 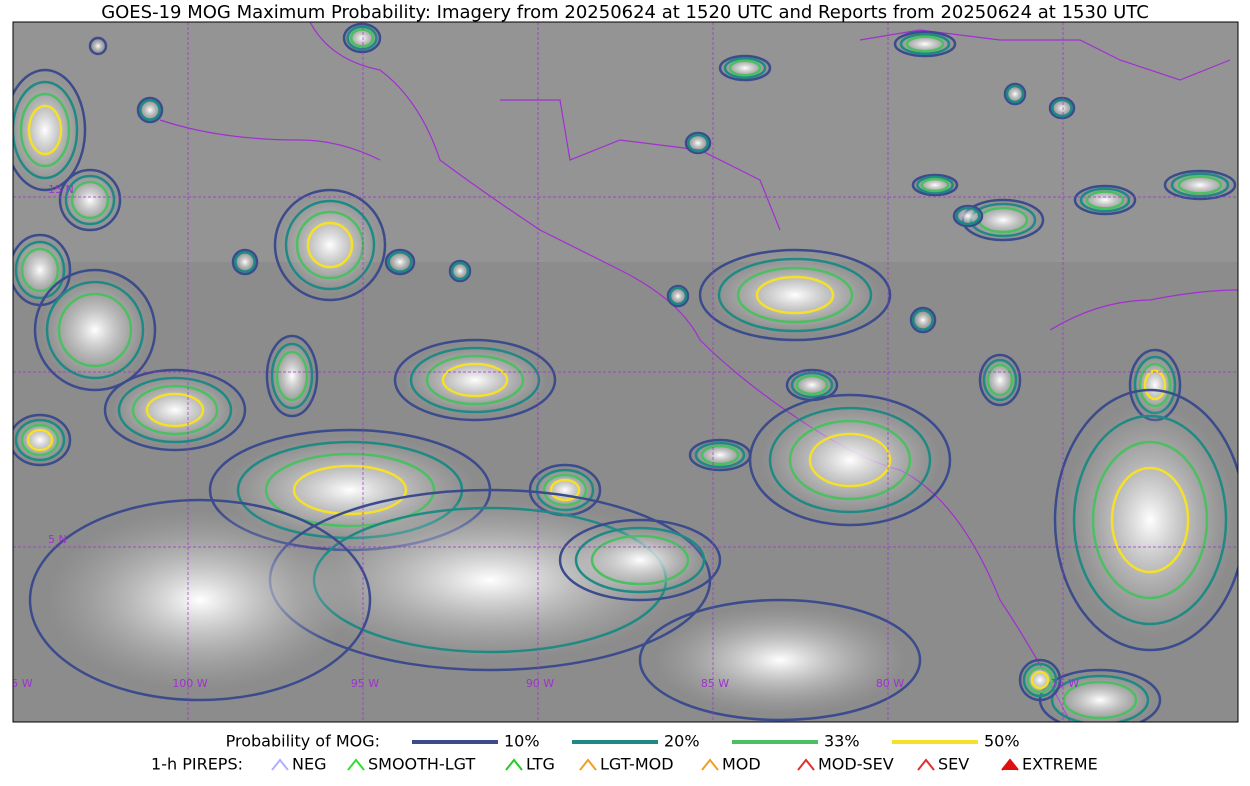 What do you see at coordinates (637, 764) in the screenshot?
I see `legend-entry: LGT-MOD` at bounding box center [637, 764].